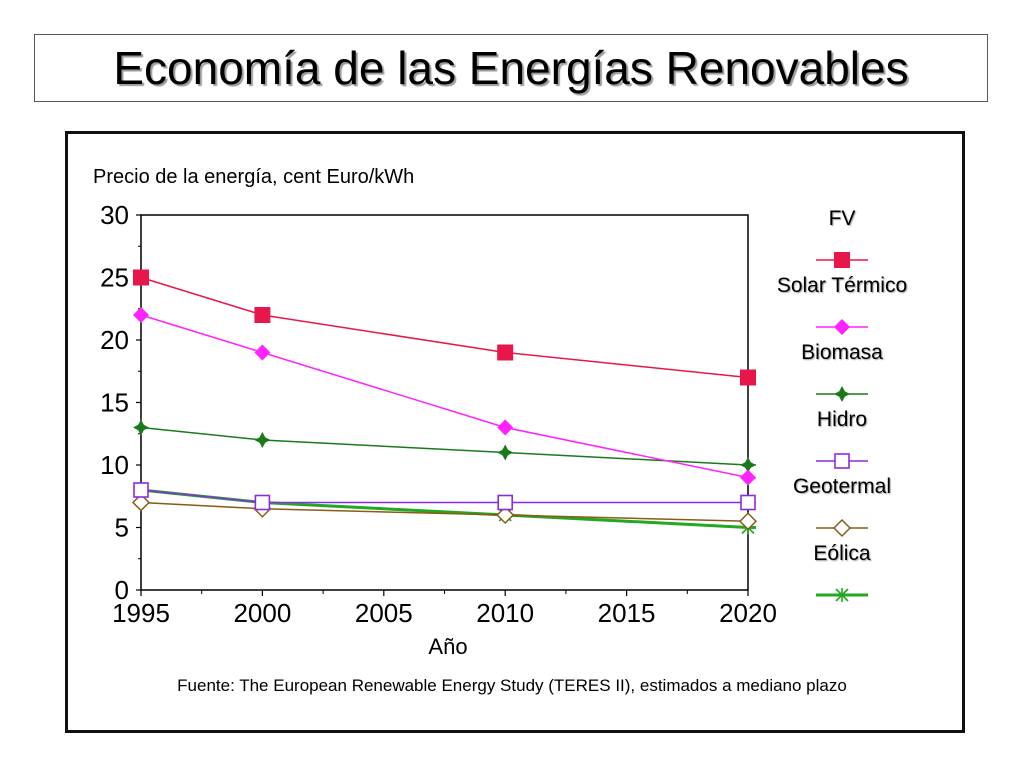 This screenshot has height=768, width=1024. I want to click on x-axis-label: Año, so click(447, 646).